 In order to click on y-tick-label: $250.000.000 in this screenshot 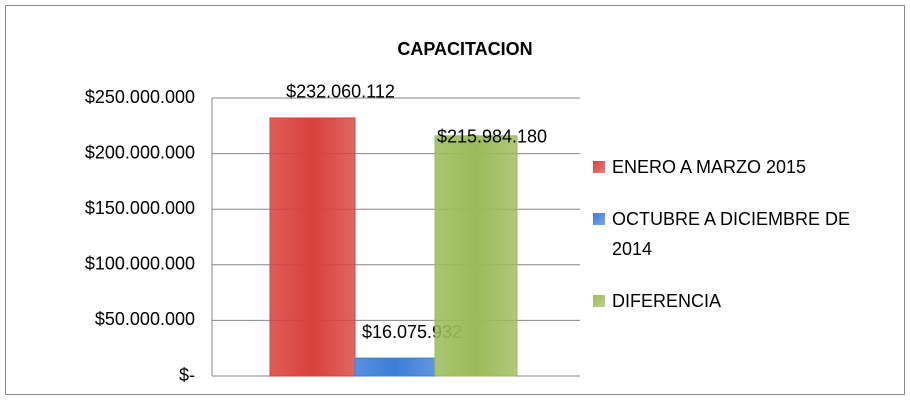, I will do `click(140, 97)`.